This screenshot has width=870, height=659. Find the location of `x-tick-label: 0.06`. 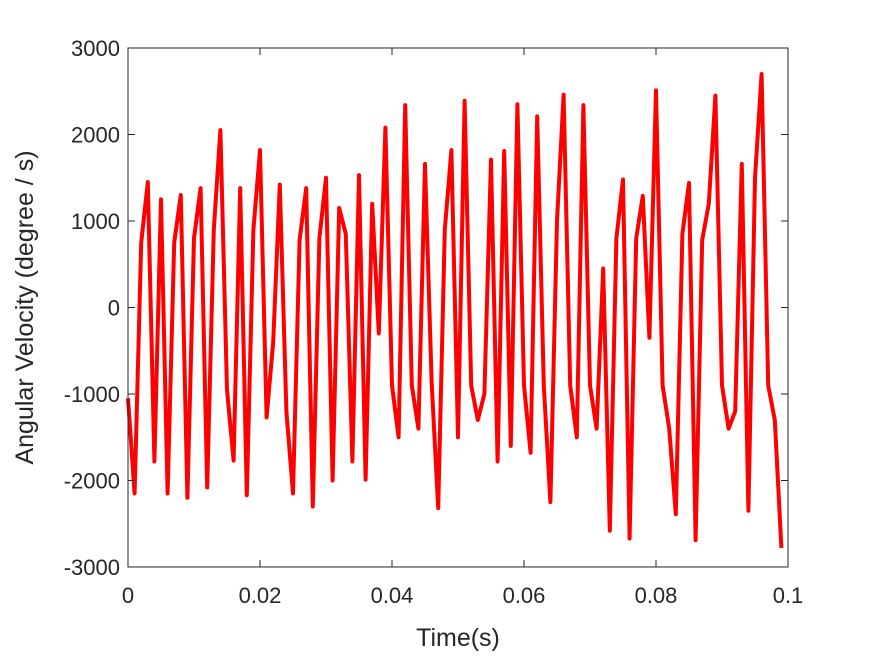

x-tick-label: 0.06 is located at coordinates (524, 595).